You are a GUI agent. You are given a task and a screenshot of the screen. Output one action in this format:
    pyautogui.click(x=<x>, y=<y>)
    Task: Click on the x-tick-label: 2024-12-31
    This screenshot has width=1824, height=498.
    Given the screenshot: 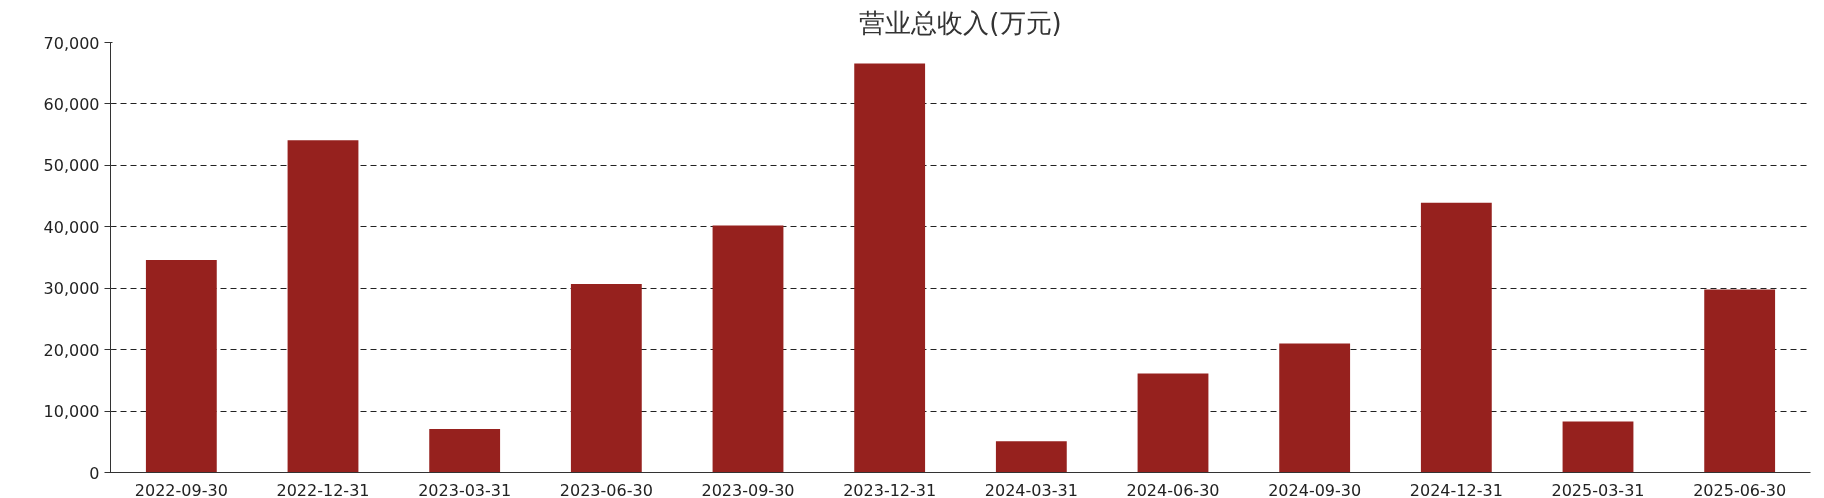 What is the action you would take?
    pyautogui.click(x=1456, y=489)
    